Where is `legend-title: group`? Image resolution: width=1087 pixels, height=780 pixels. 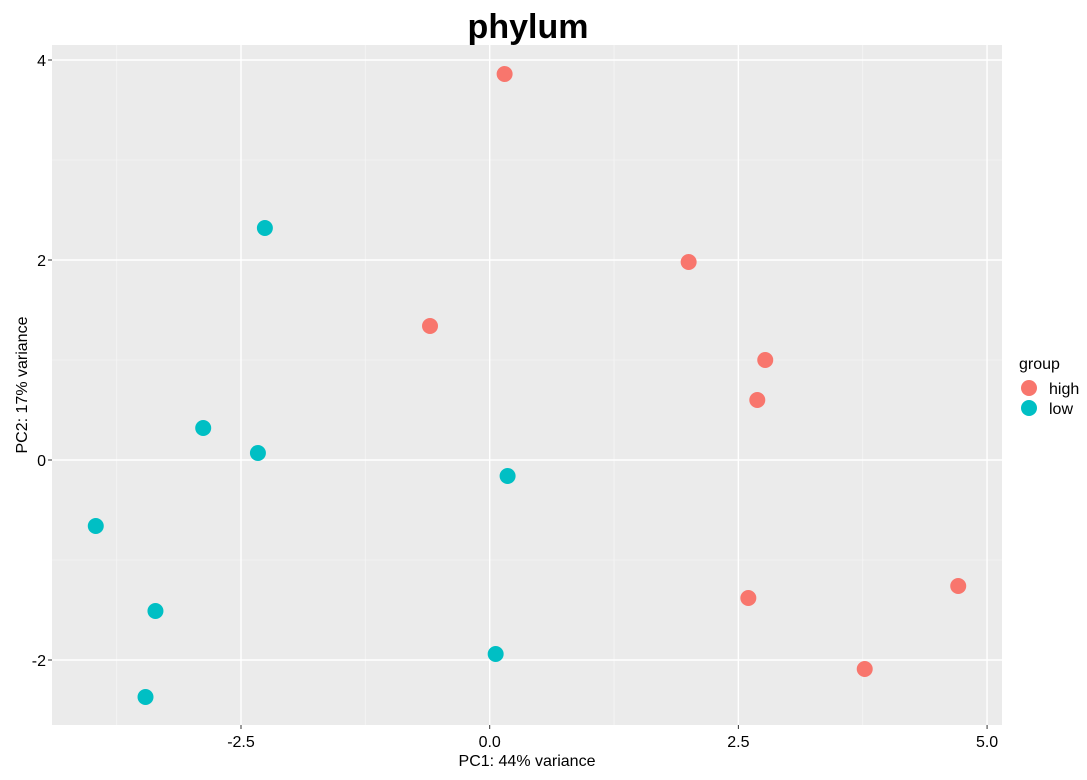
legend-title: group is located at coordinates (1039, 364).